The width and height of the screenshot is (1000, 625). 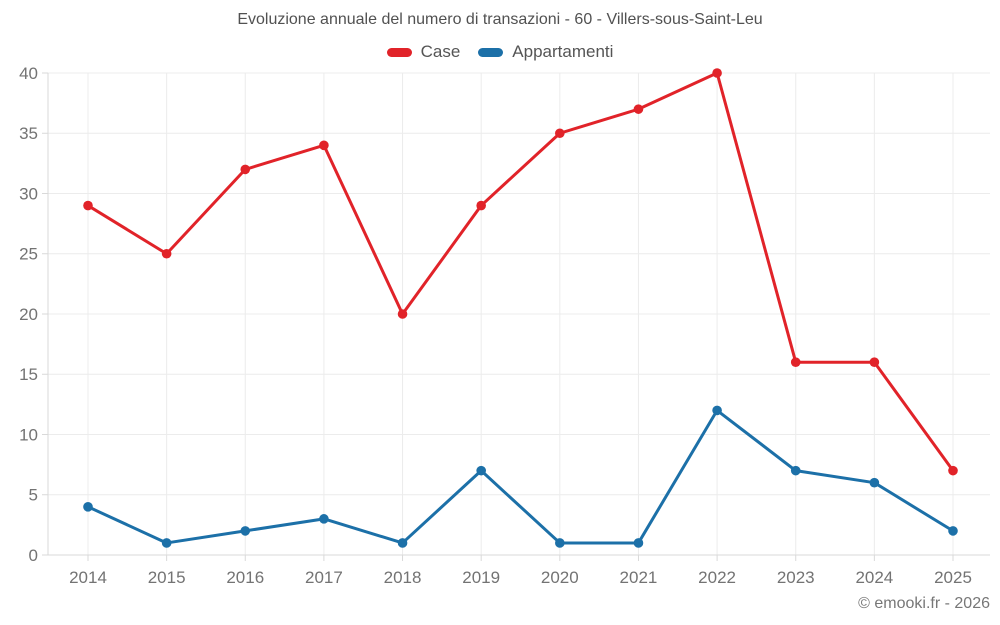 I want to click on x-tick-label: 2021, so click(x=639, y=577).